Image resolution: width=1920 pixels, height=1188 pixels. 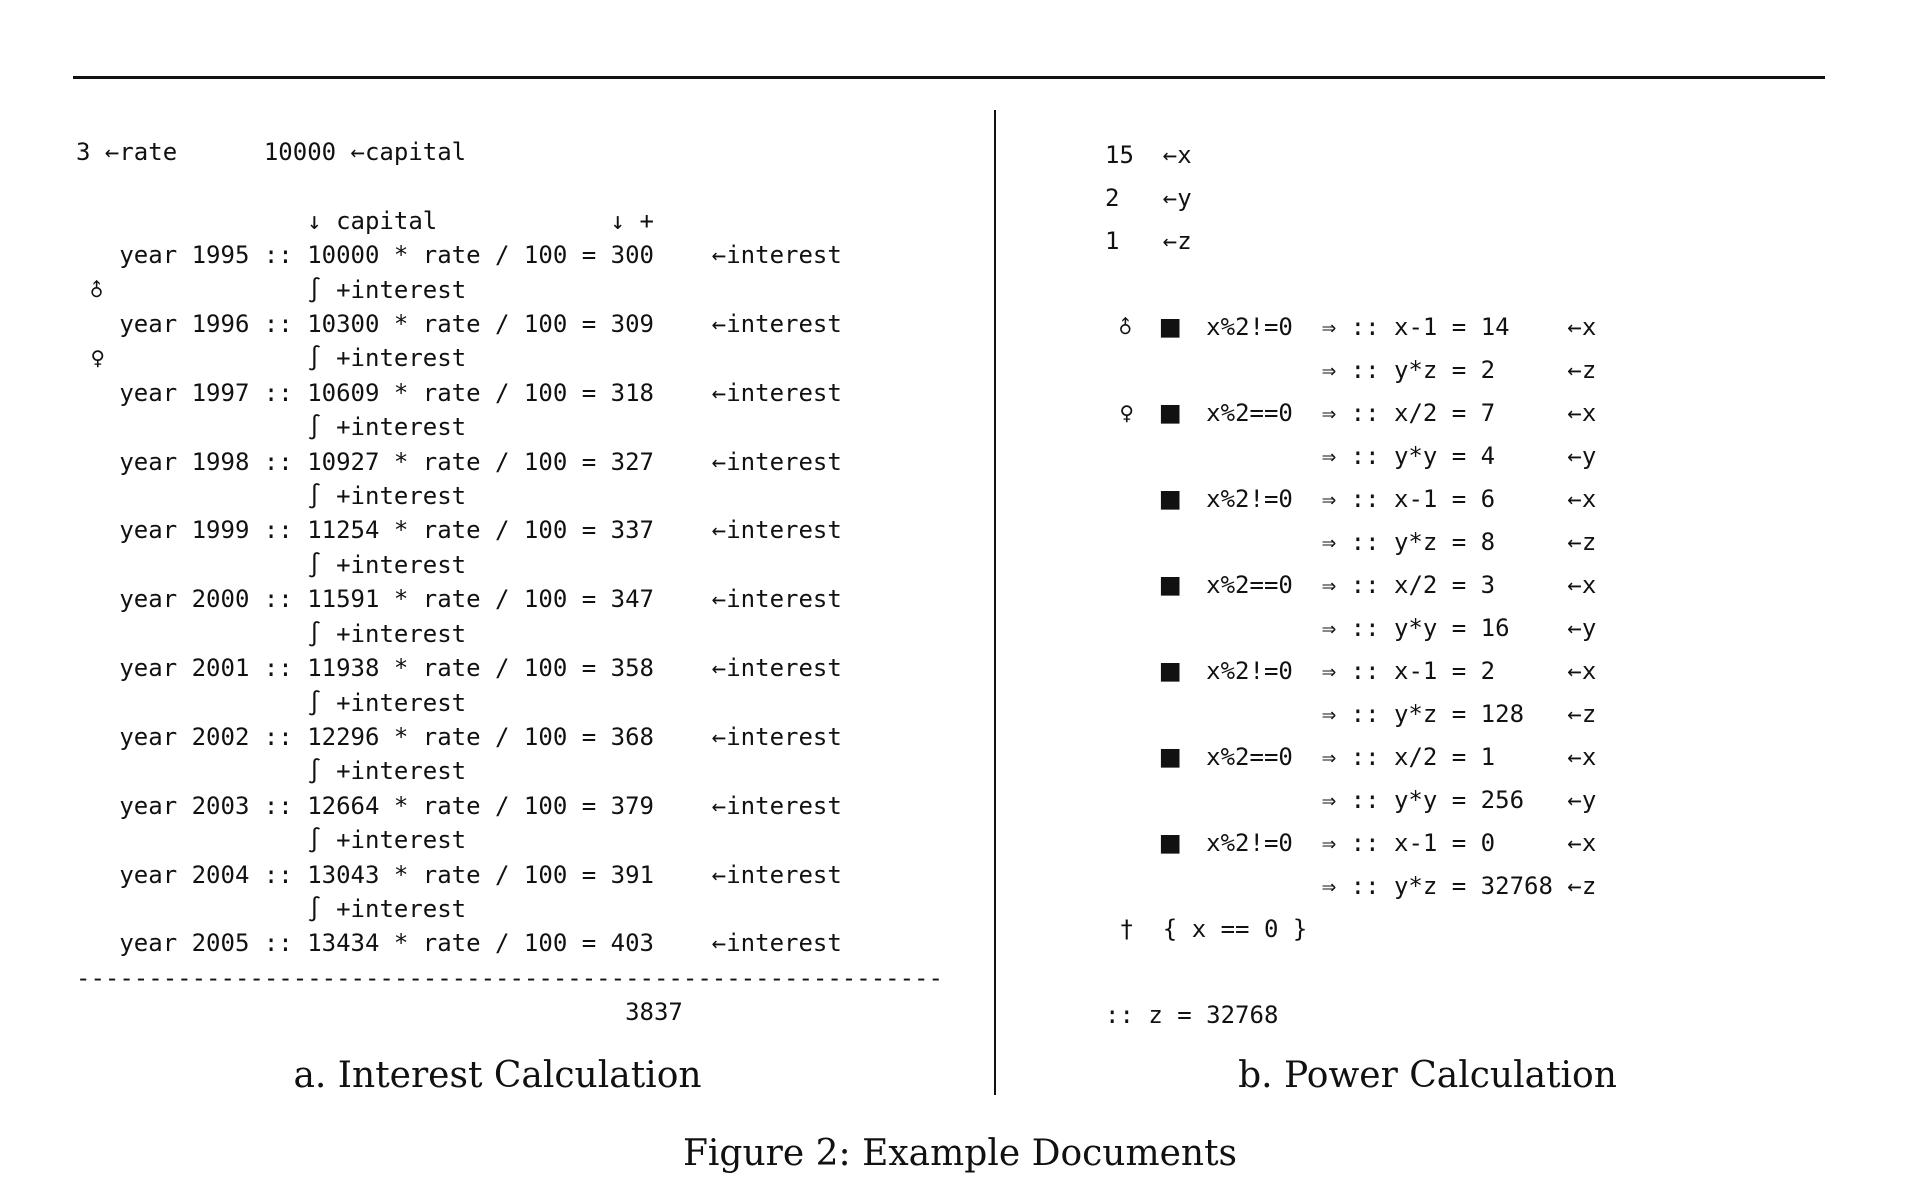 What do you see at coordinates (1351, 499) in the screenshot?
I see `code-line: ■ x%2!=0 ⇒ :: x-1 = 6 ←x` at bounding box center [1351, 499].